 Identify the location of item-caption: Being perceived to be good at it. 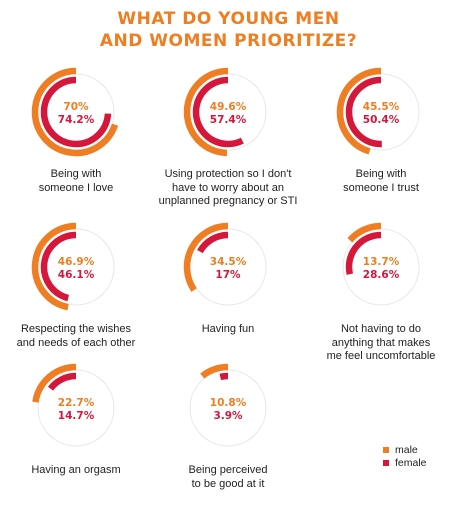
(228, 477).